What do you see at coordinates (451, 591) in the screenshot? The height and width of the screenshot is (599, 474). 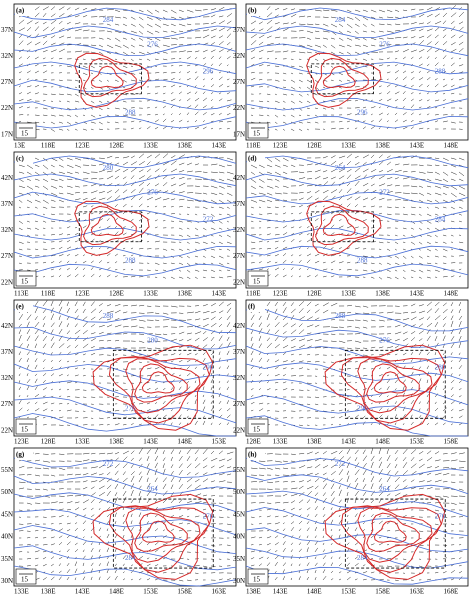 I see `x-tick-label: 168E` at bounding box center [451, 591].